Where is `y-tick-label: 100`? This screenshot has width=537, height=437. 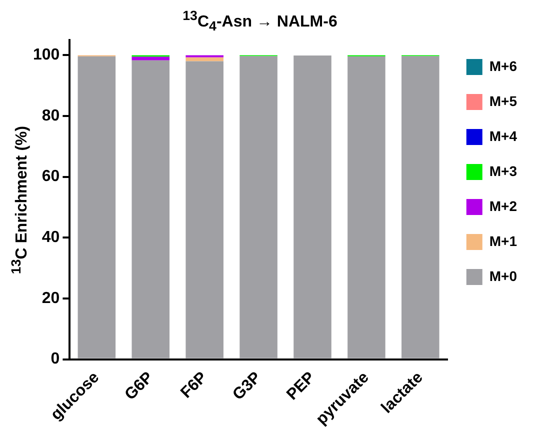
y-tick-label: 100 is located at coordinates (46, 55).